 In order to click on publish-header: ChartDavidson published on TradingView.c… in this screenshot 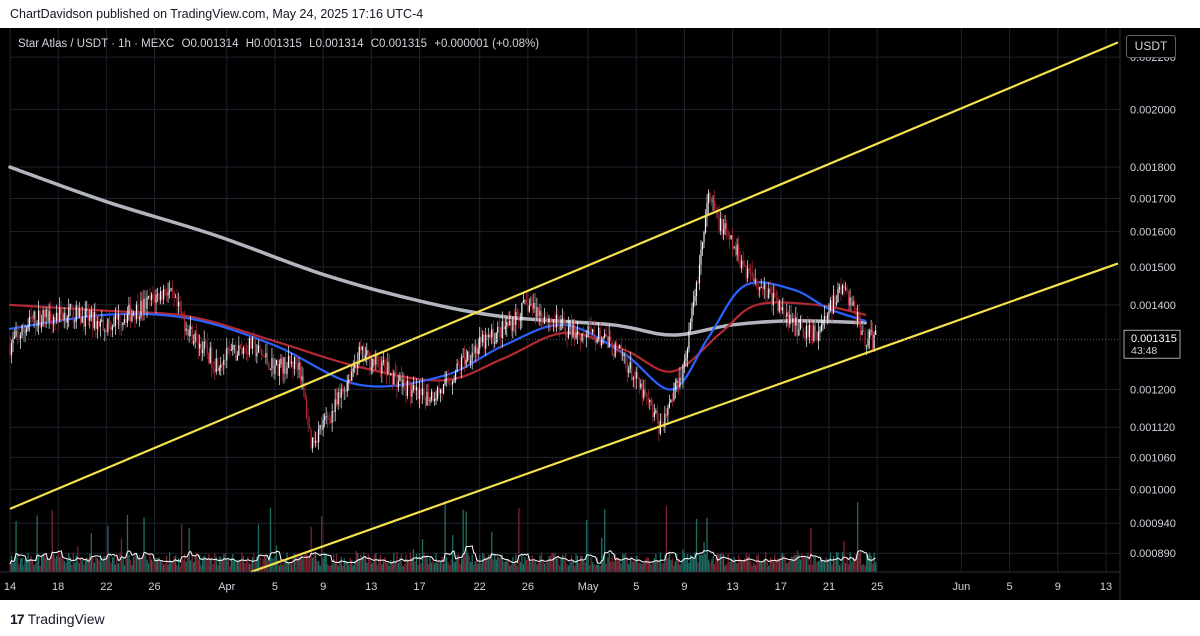, I will do `click(600, 14)`.